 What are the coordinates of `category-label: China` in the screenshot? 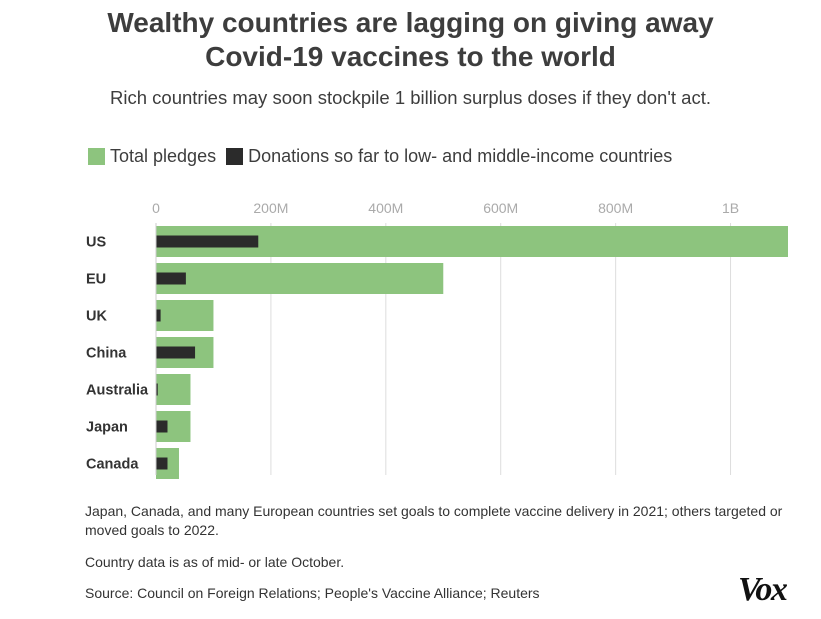 It's located at (106, 354).